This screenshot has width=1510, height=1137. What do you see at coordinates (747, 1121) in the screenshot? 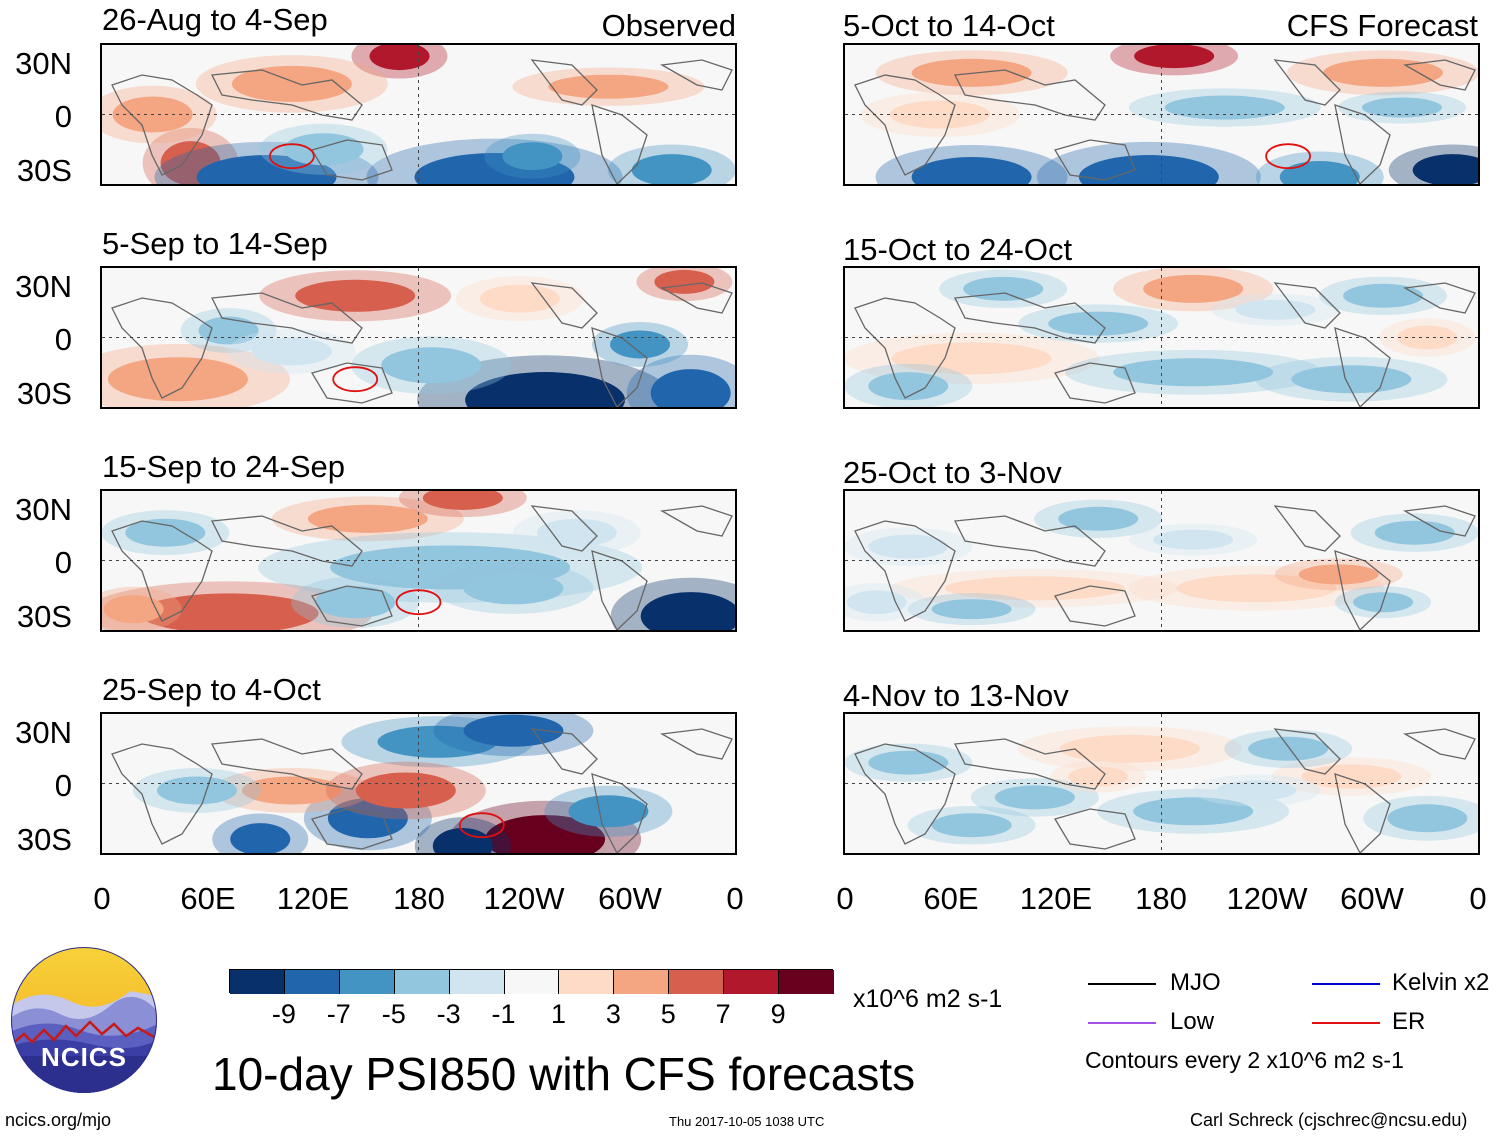
I see `footer-timestamp: Thu 2017-10-05 1038 UTC` at bounding box center [747, 1121].